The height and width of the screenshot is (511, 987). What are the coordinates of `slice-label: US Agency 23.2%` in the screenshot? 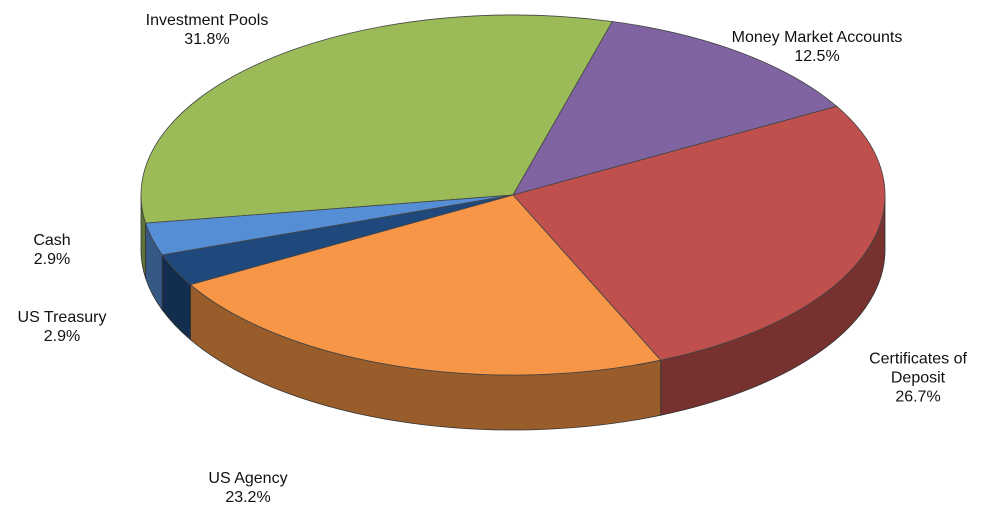 It's located at (247, 488).